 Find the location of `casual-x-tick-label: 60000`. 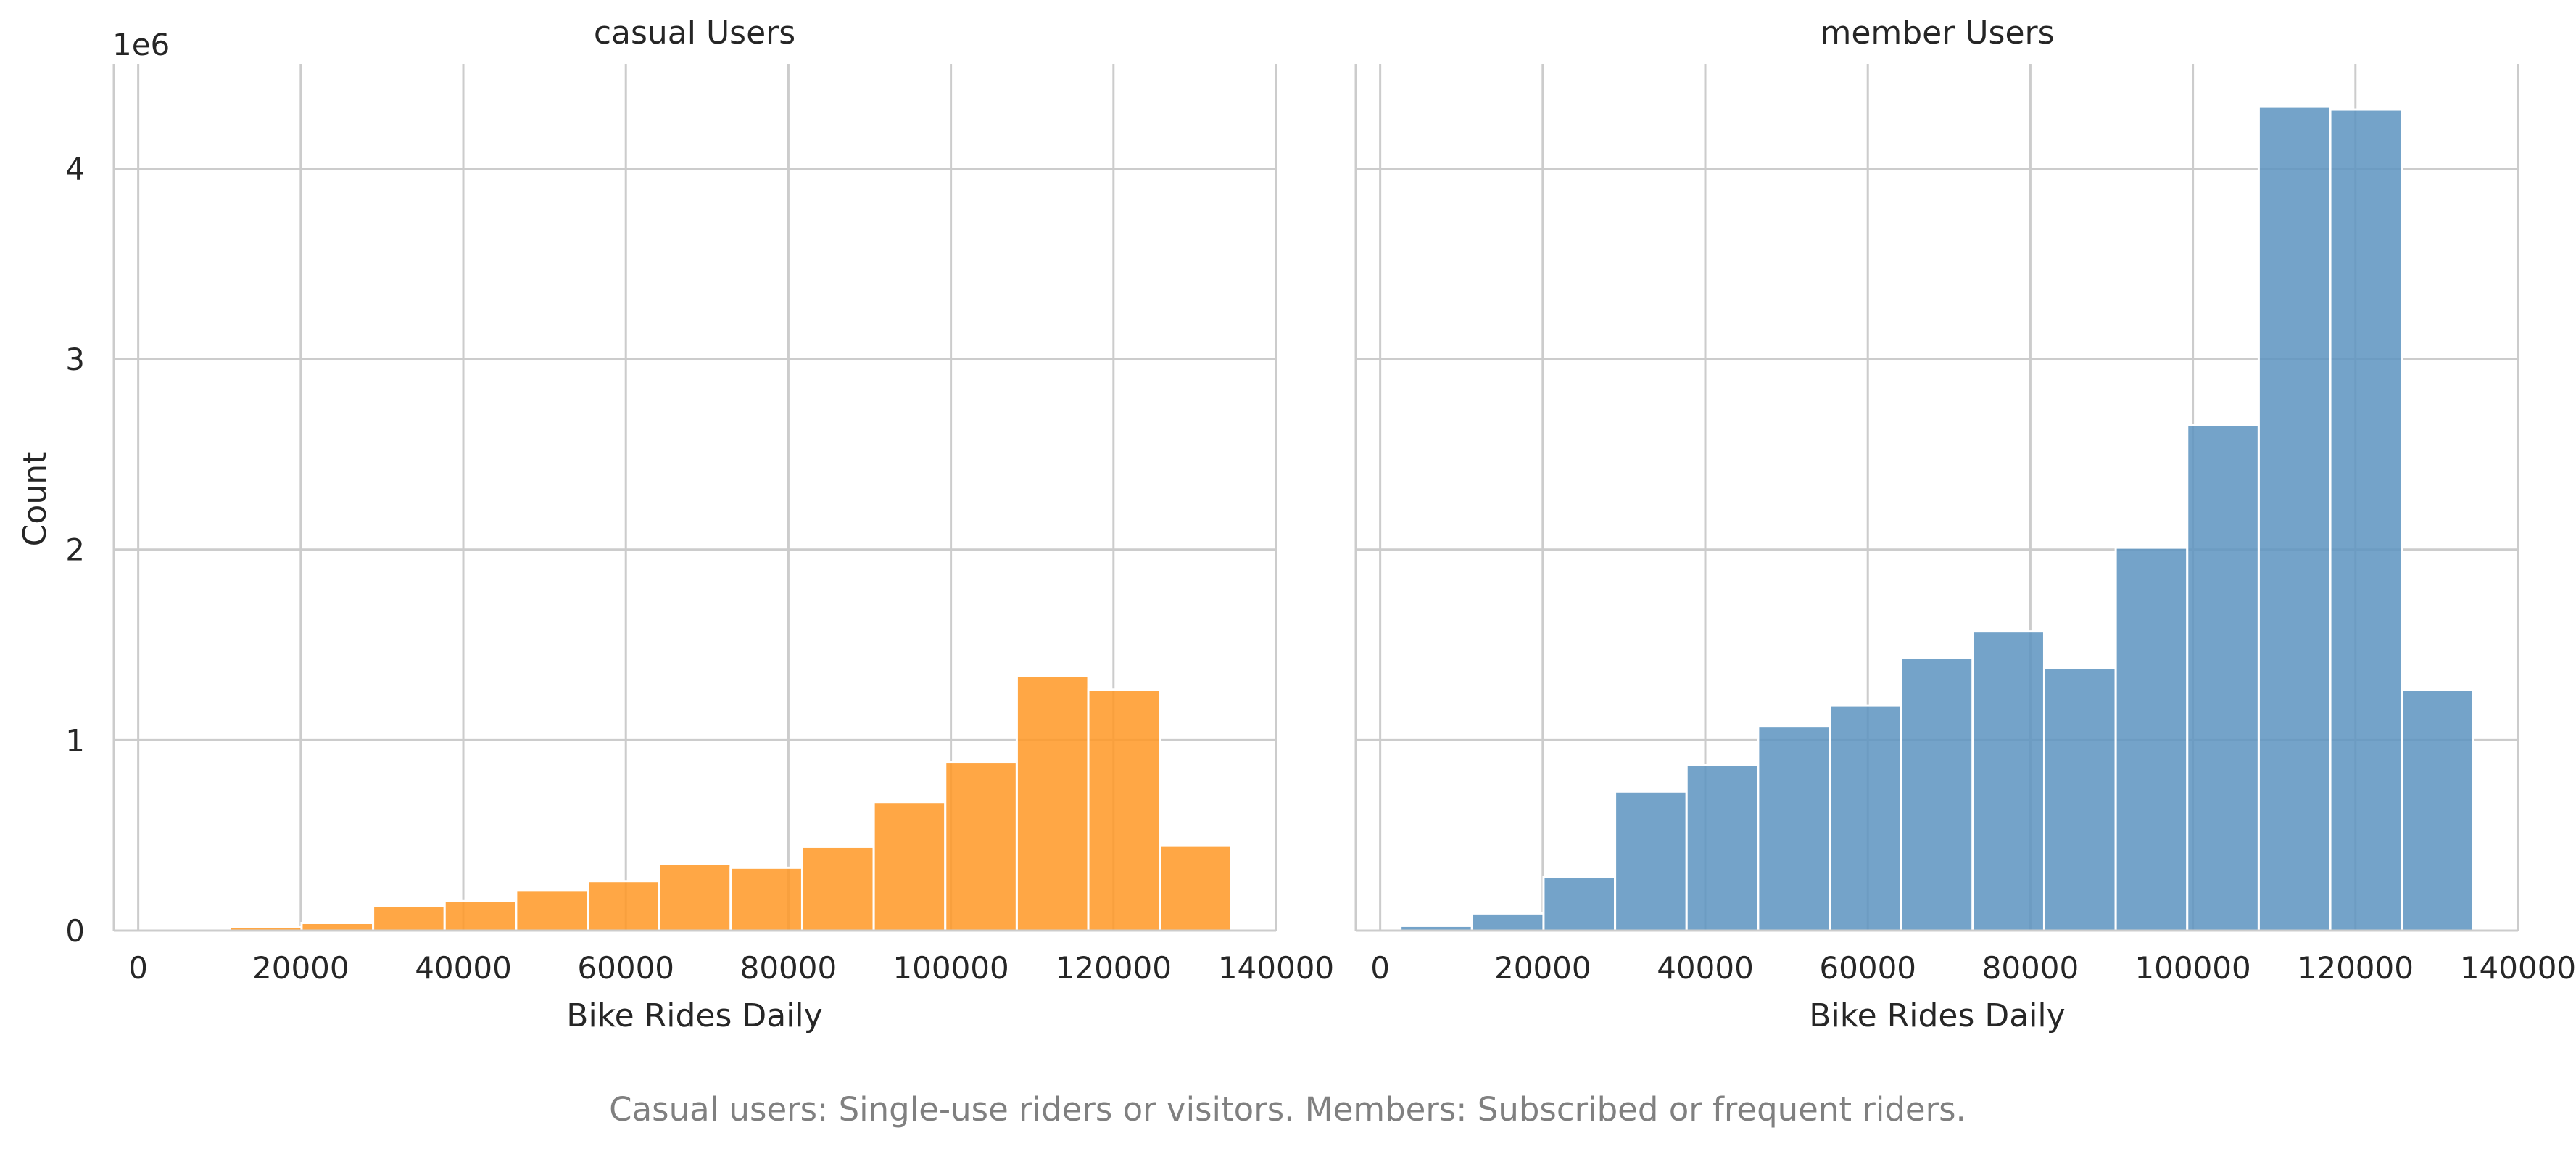

casual-x-tick-label: 60000 is located at coordinates (625, 968).